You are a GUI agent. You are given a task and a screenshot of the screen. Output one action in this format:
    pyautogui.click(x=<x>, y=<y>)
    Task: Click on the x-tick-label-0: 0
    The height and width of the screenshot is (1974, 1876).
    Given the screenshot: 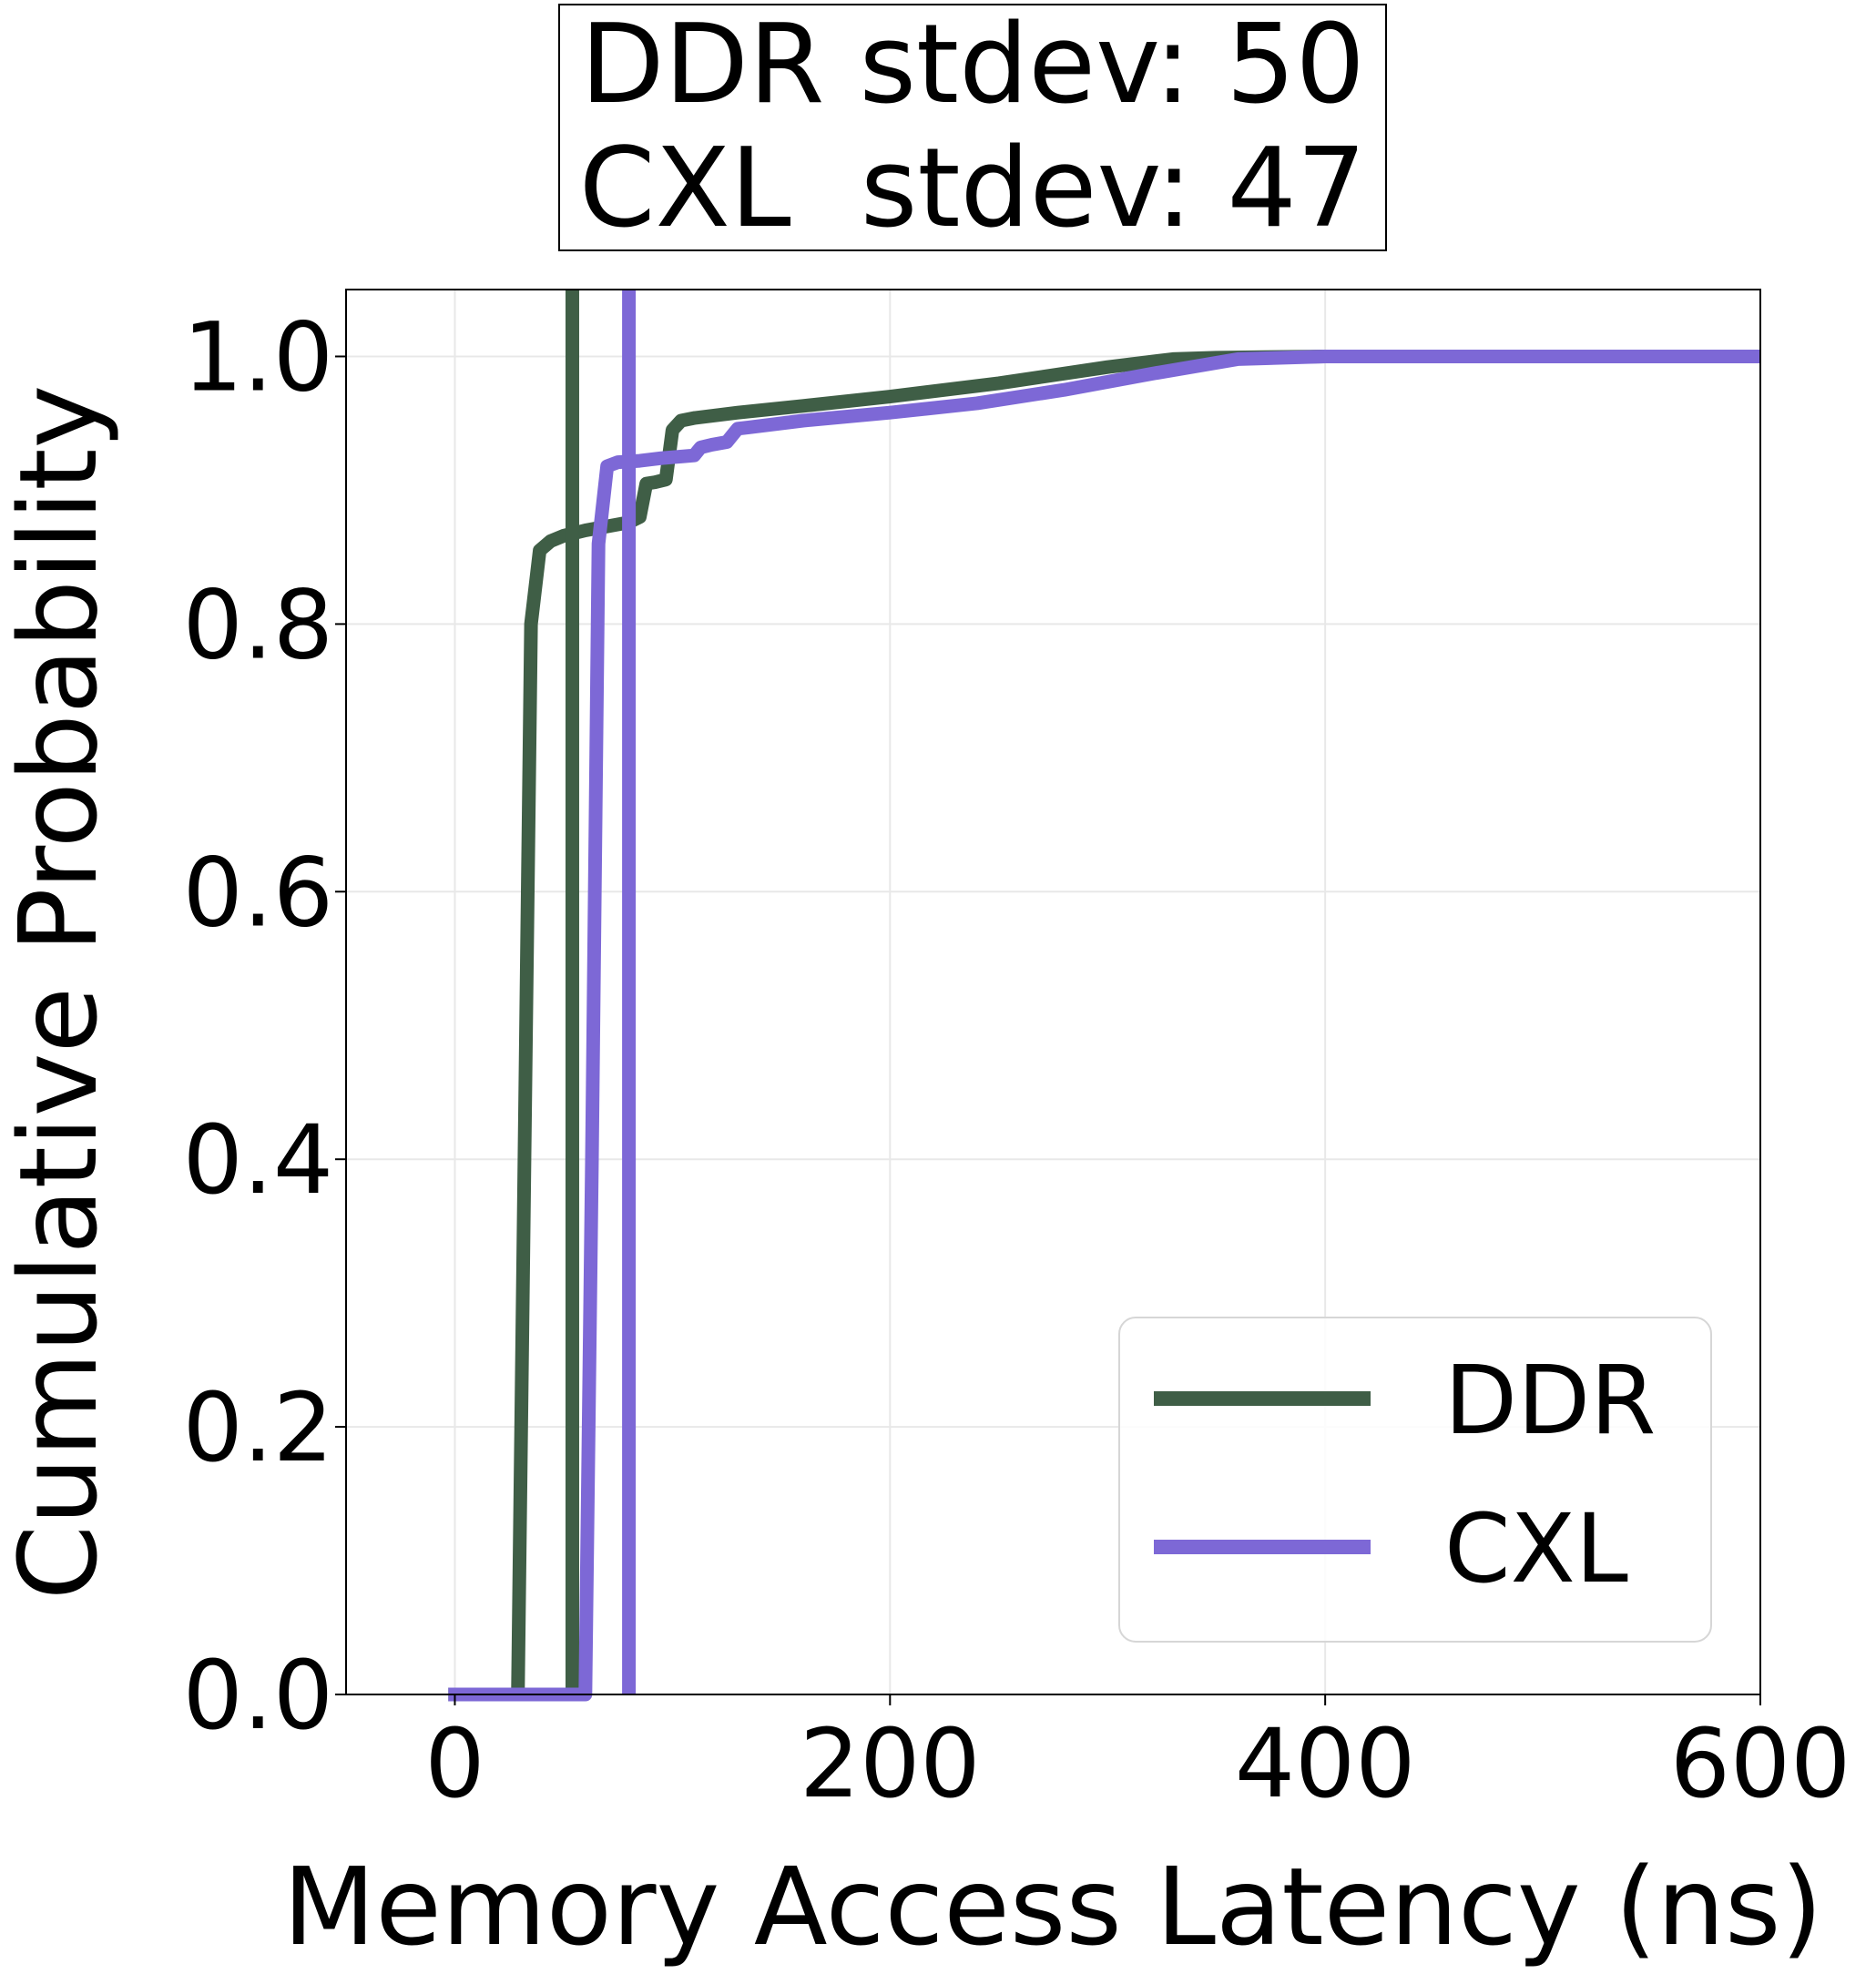 What is the action you would take?
    pyautogui.click(x=454, y=1763)
    